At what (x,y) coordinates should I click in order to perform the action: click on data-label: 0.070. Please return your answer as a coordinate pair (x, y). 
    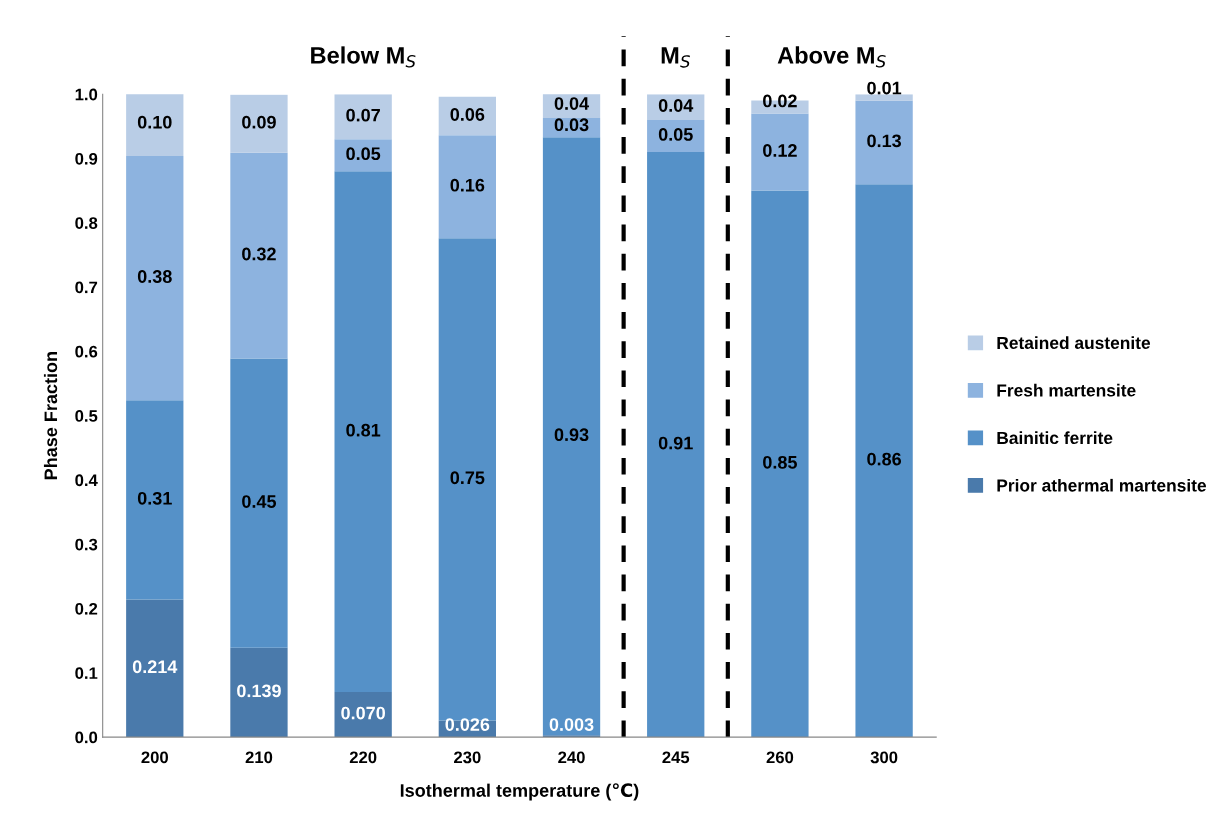
    Looking at the image, I should click on (363, 713).